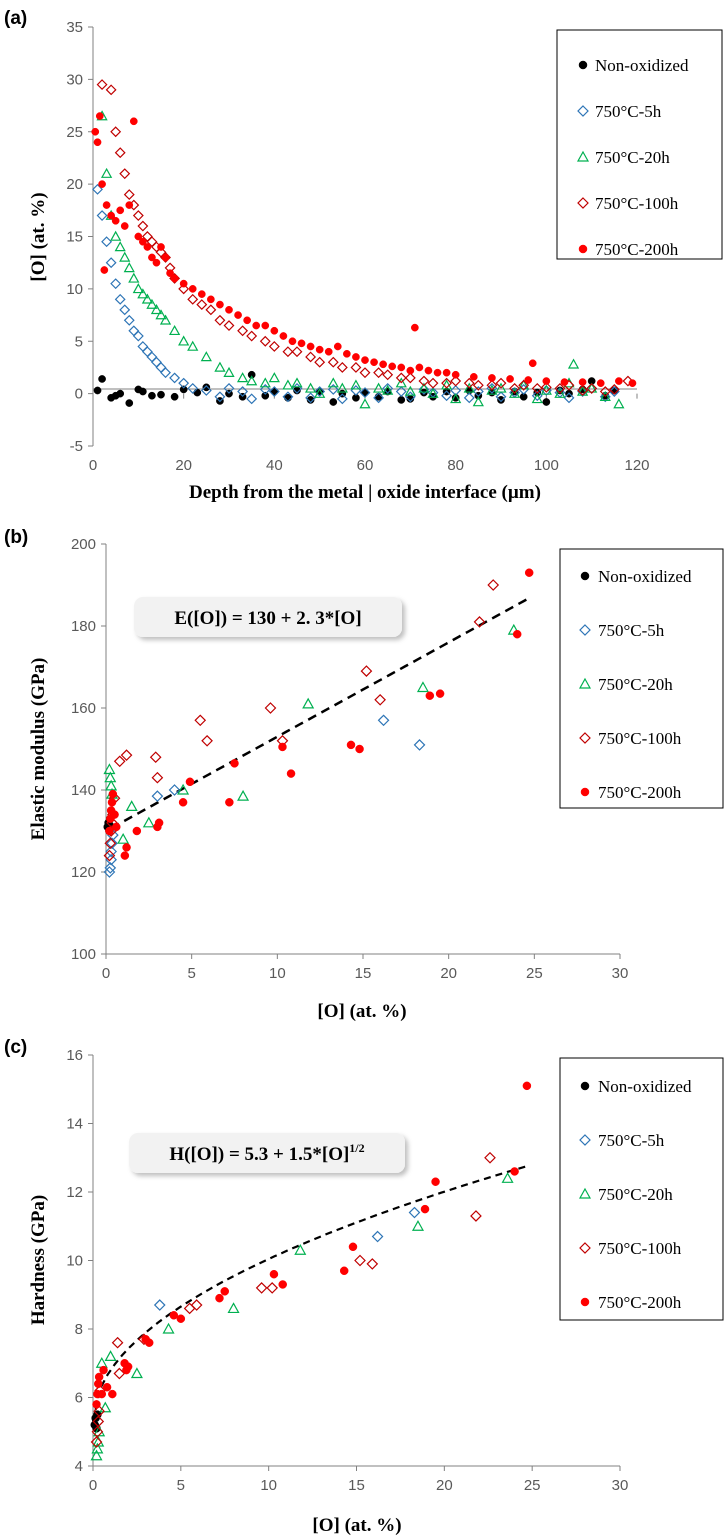  What do you see at coordinates (585, 1193) in the screenshot?
I see `legend-marker-750c-20h` at bounding box center [585, 1193].